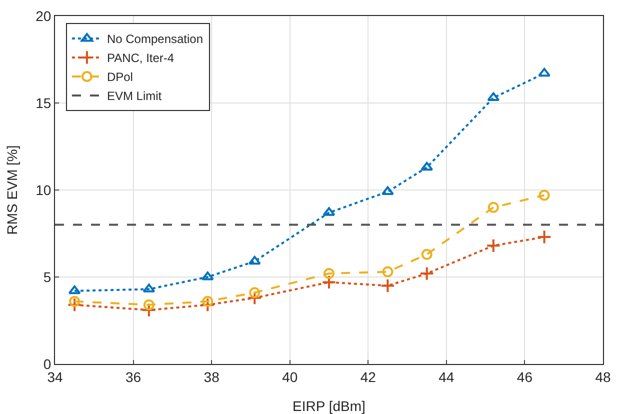  Describe the element at coordinates (155, 39) in the screenshot. I see `legend-label: No Compensation` at that location.